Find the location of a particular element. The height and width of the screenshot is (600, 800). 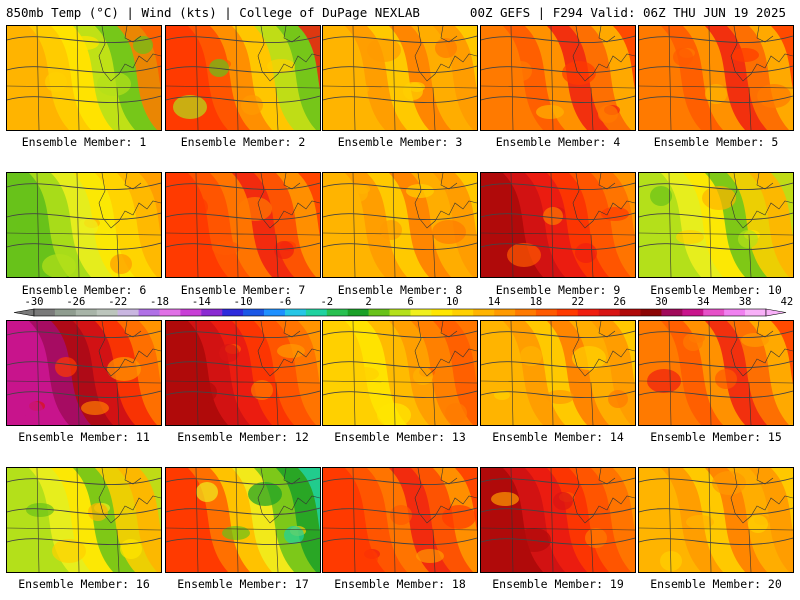

colorbar-tick-label: -18 is located at coordinates (159, 302).